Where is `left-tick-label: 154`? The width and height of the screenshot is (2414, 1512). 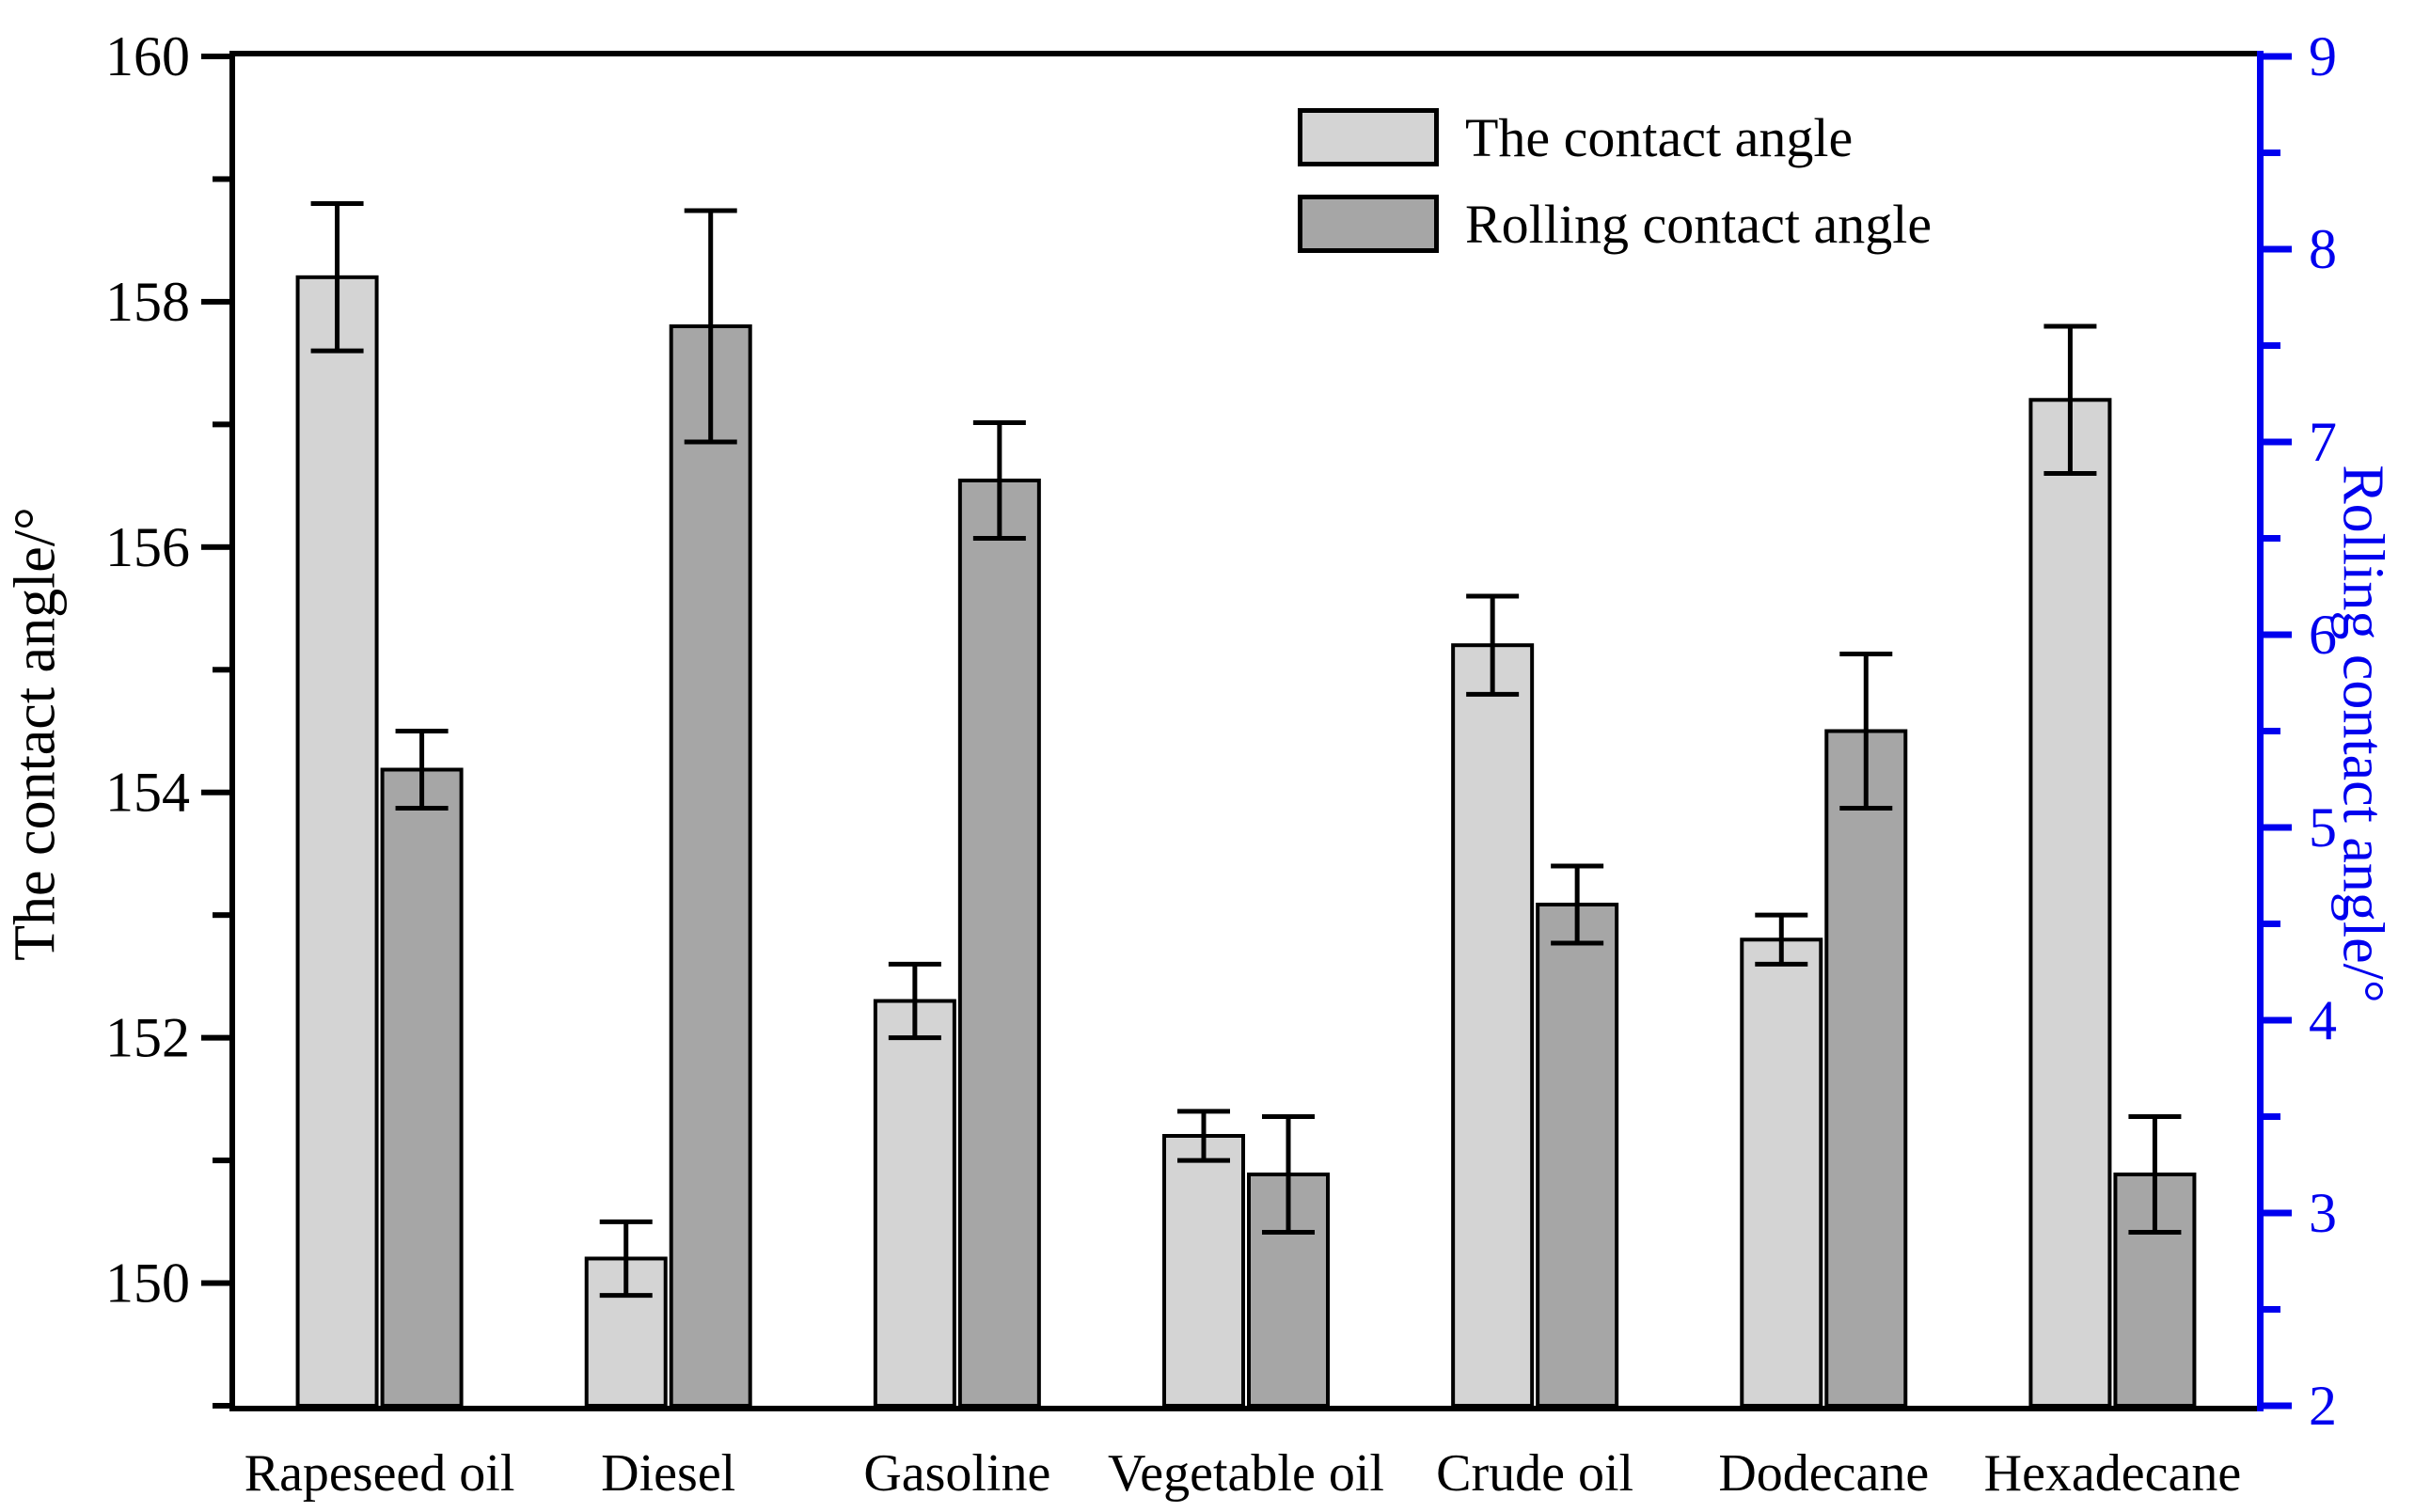 left-tick-label: 154 is located at coordinates (147, 793).